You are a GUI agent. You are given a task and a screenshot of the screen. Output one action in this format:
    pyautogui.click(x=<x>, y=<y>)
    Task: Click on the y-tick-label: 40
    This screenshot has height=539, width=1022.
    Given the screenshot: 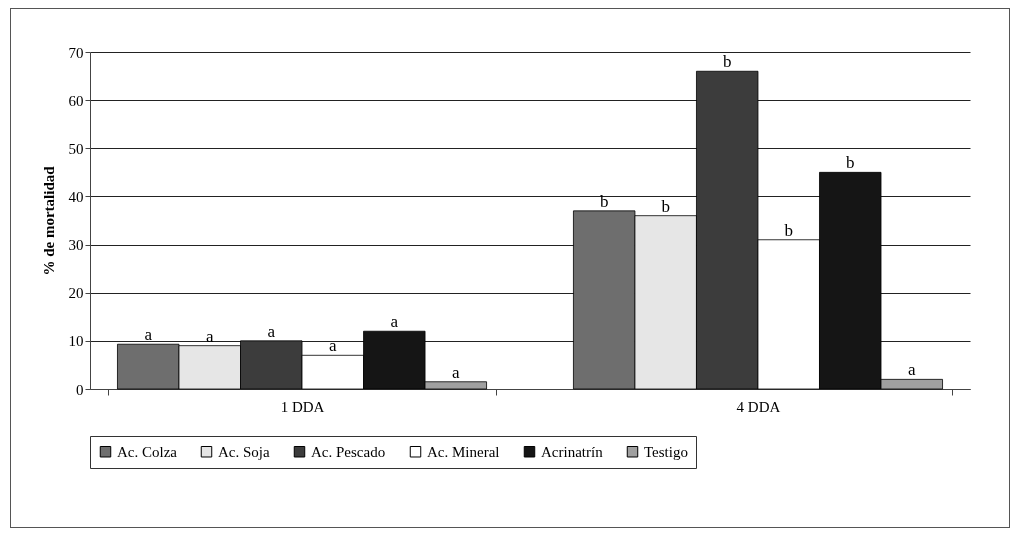 What is the action you would take?
    pyautogui.click(x=76, y=196)
    